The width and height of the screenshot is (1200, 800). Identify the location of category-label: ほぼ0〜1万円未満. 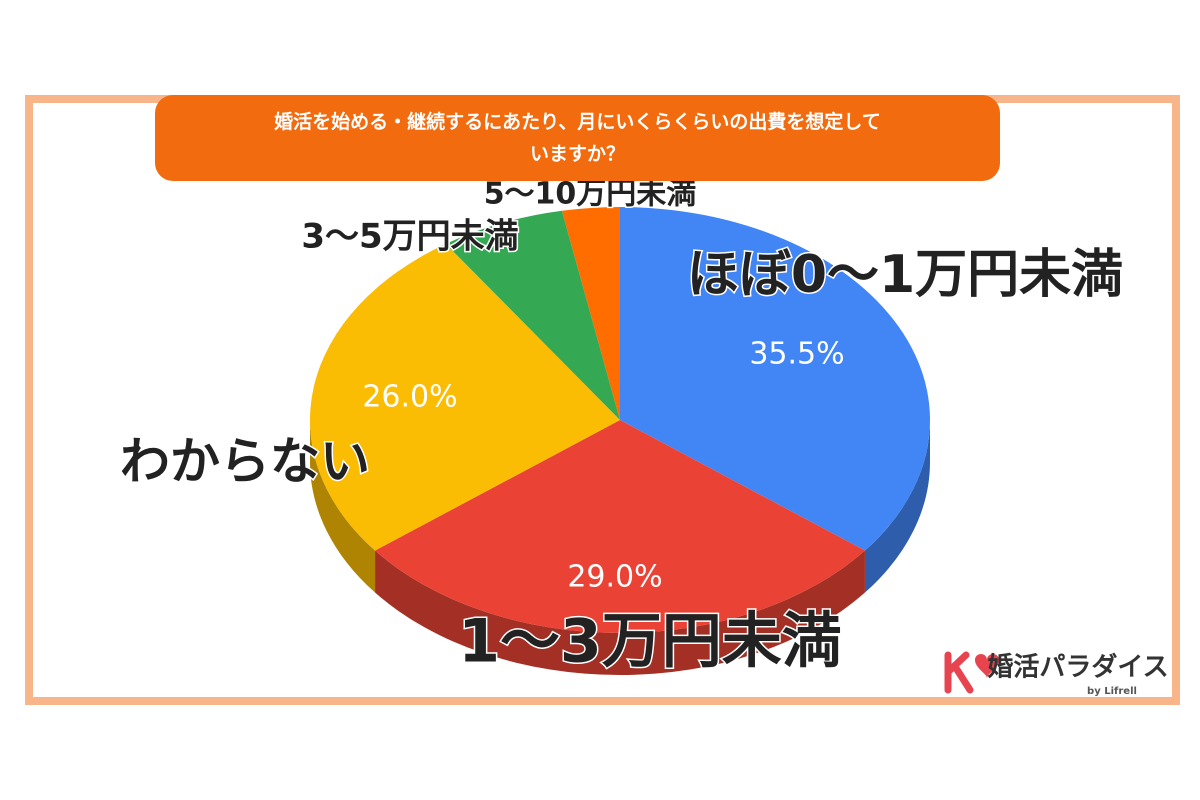
(905, 275).